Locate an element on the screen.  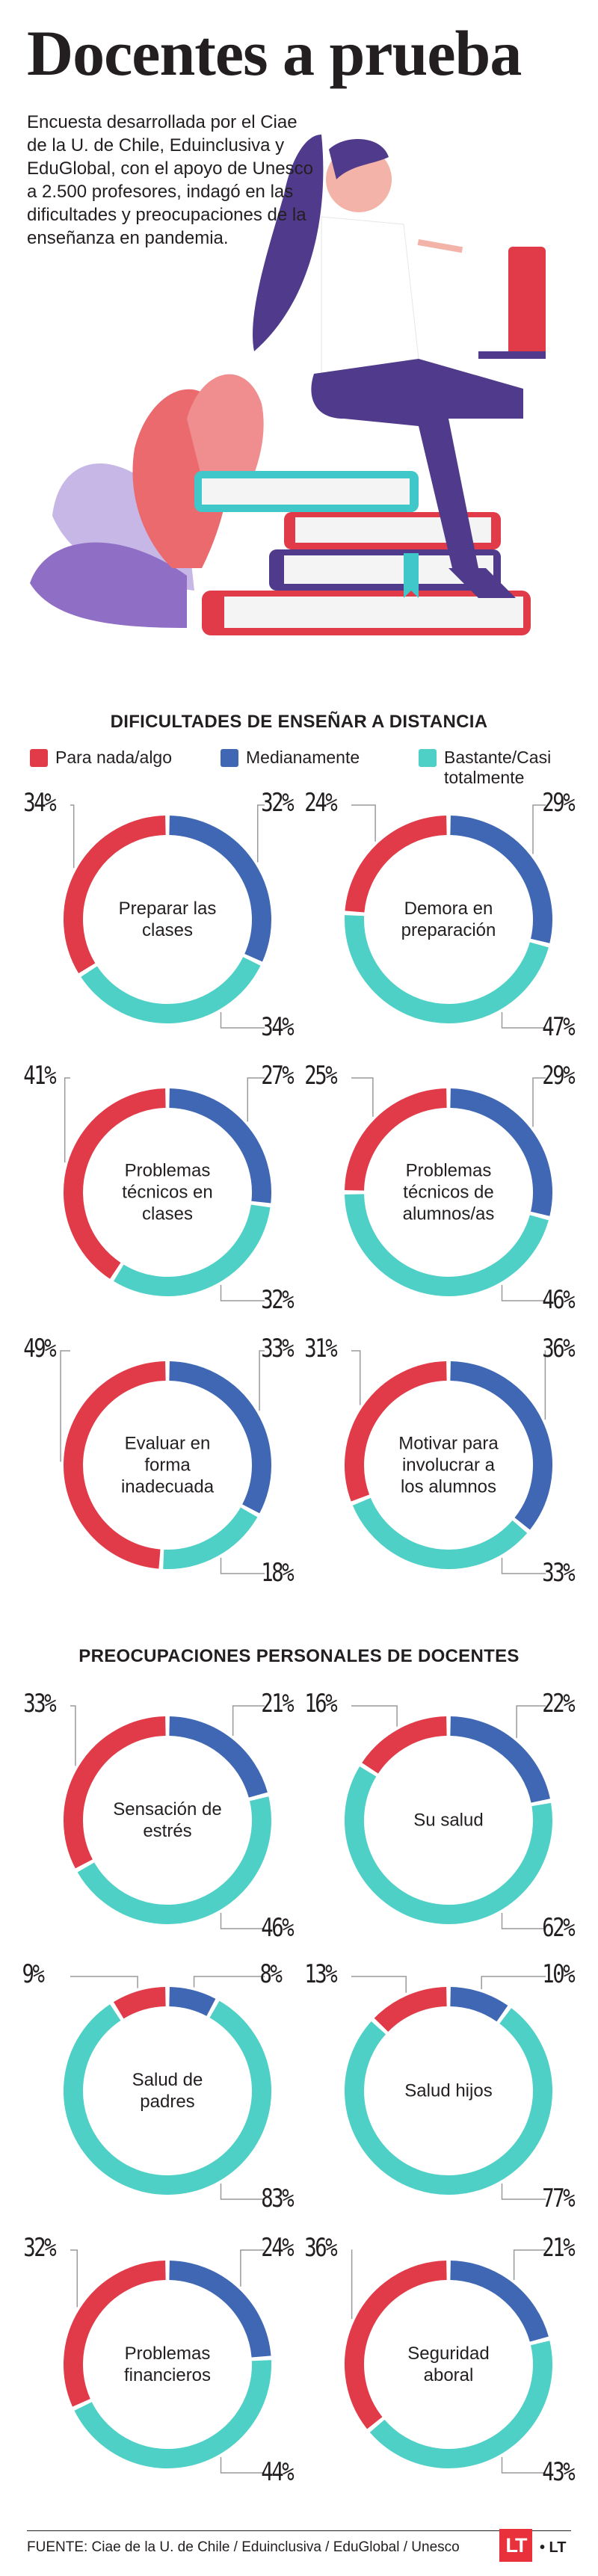
legend-item-medianamente: Medianamente is located at coordinates (308, 758).